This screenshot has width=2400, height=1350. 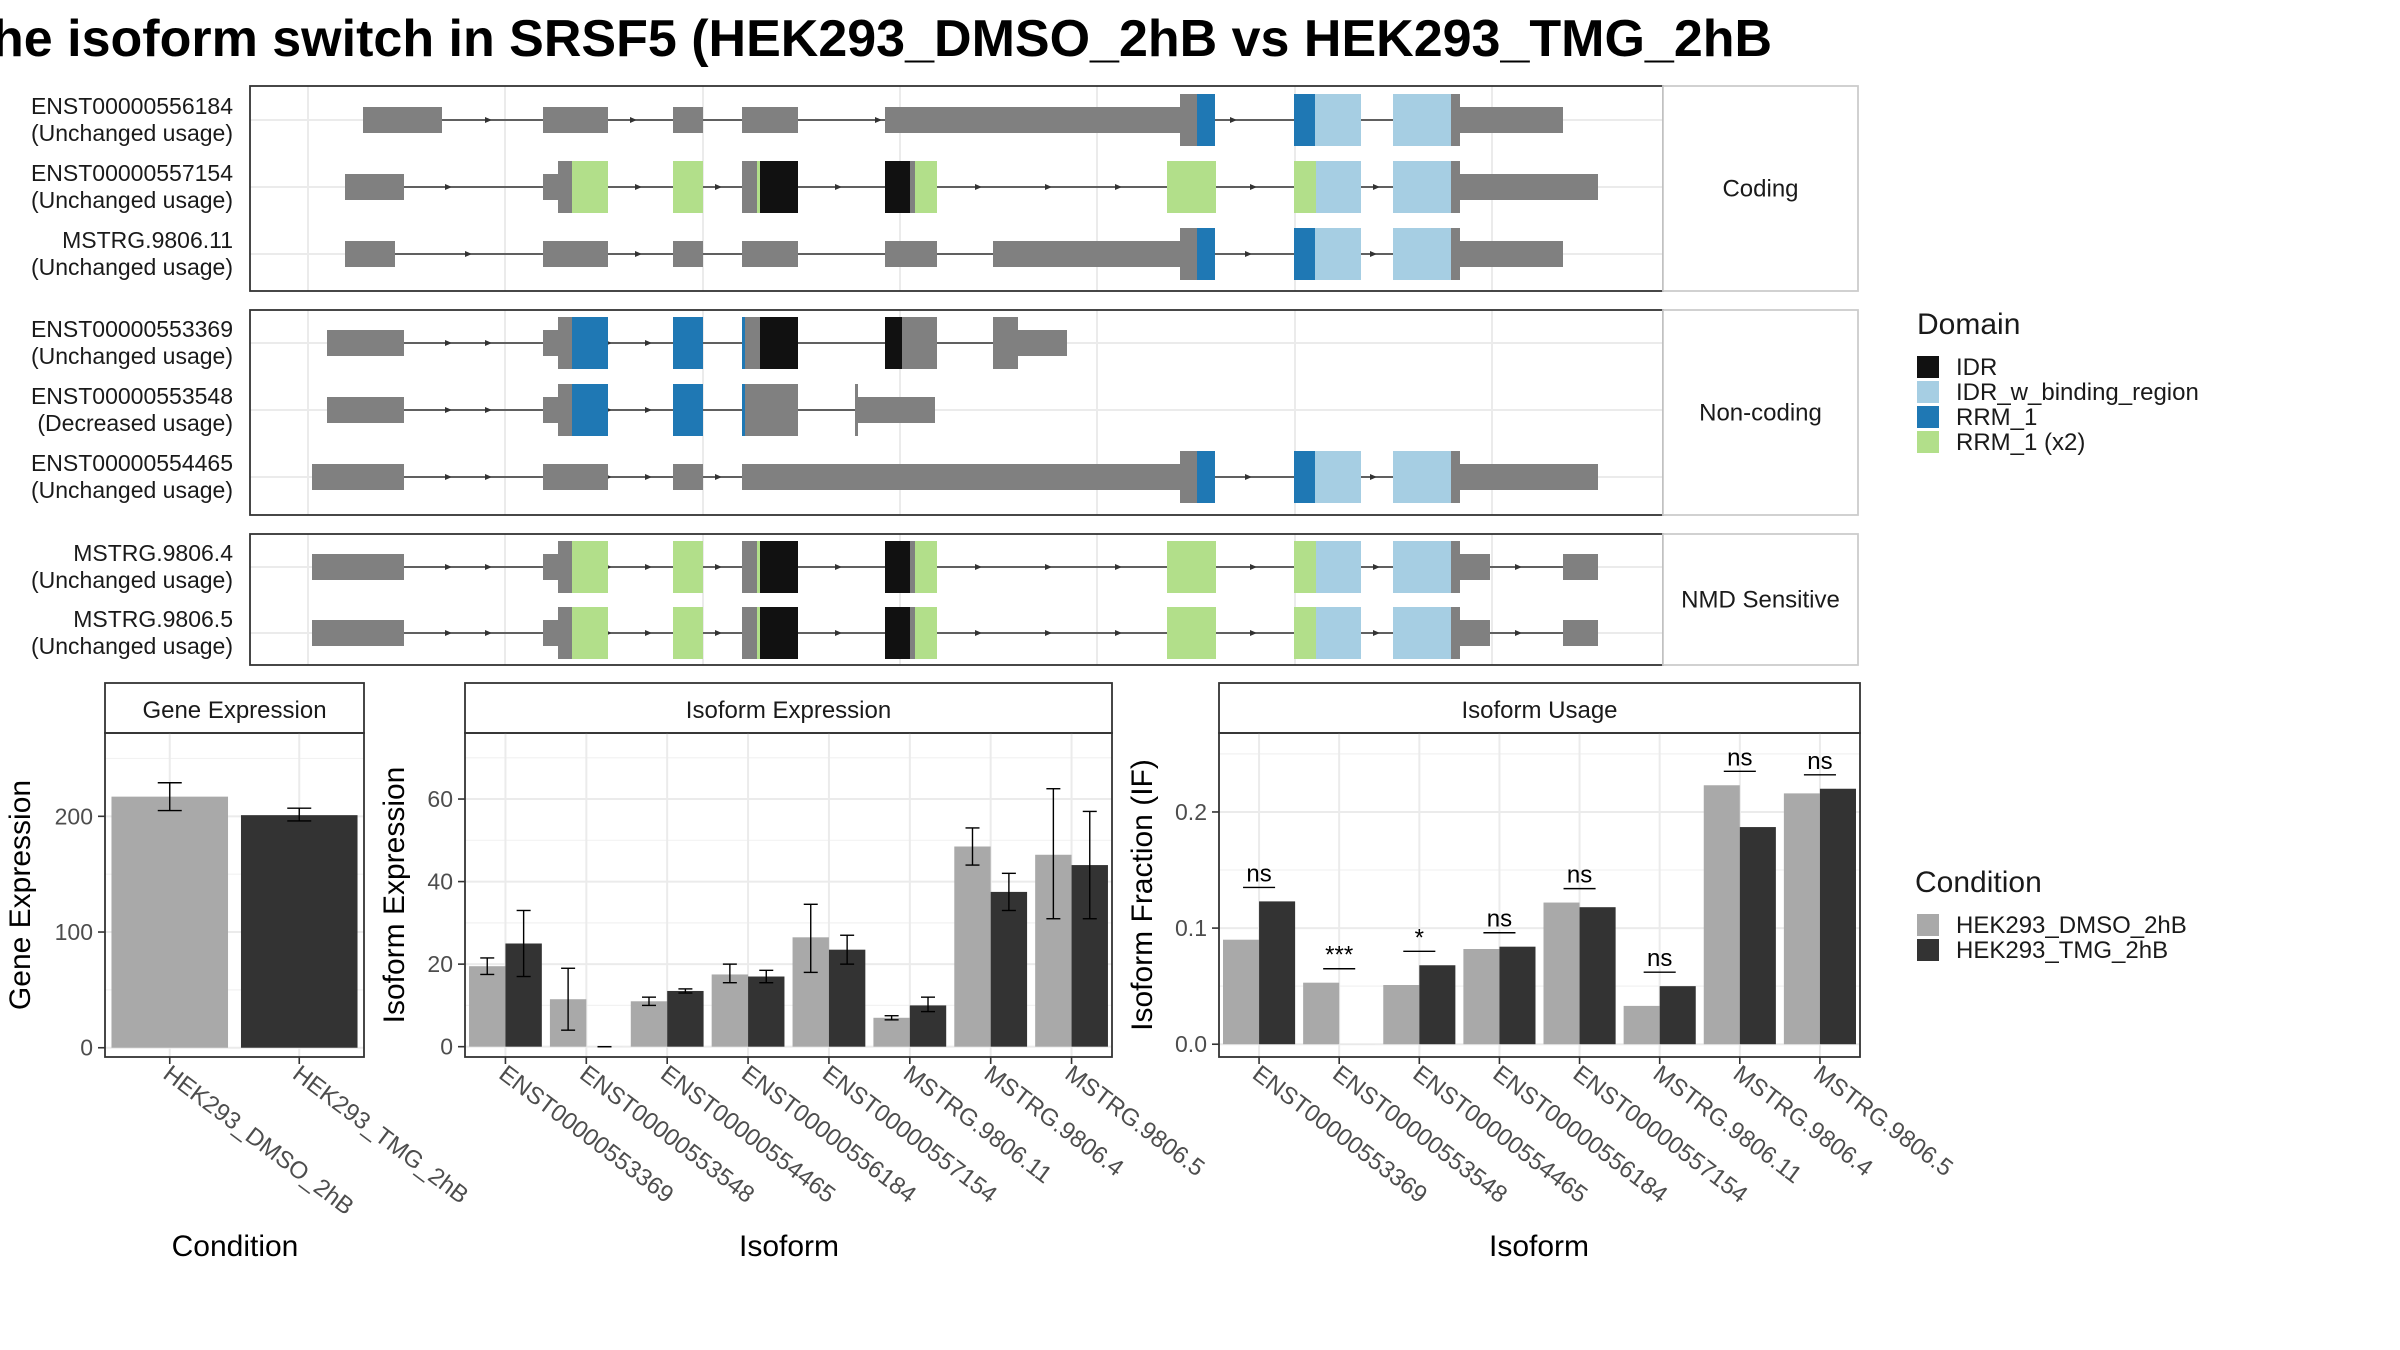 I want to click on chart-strip-title: Isoform Expression, so click(x=788, y=710).